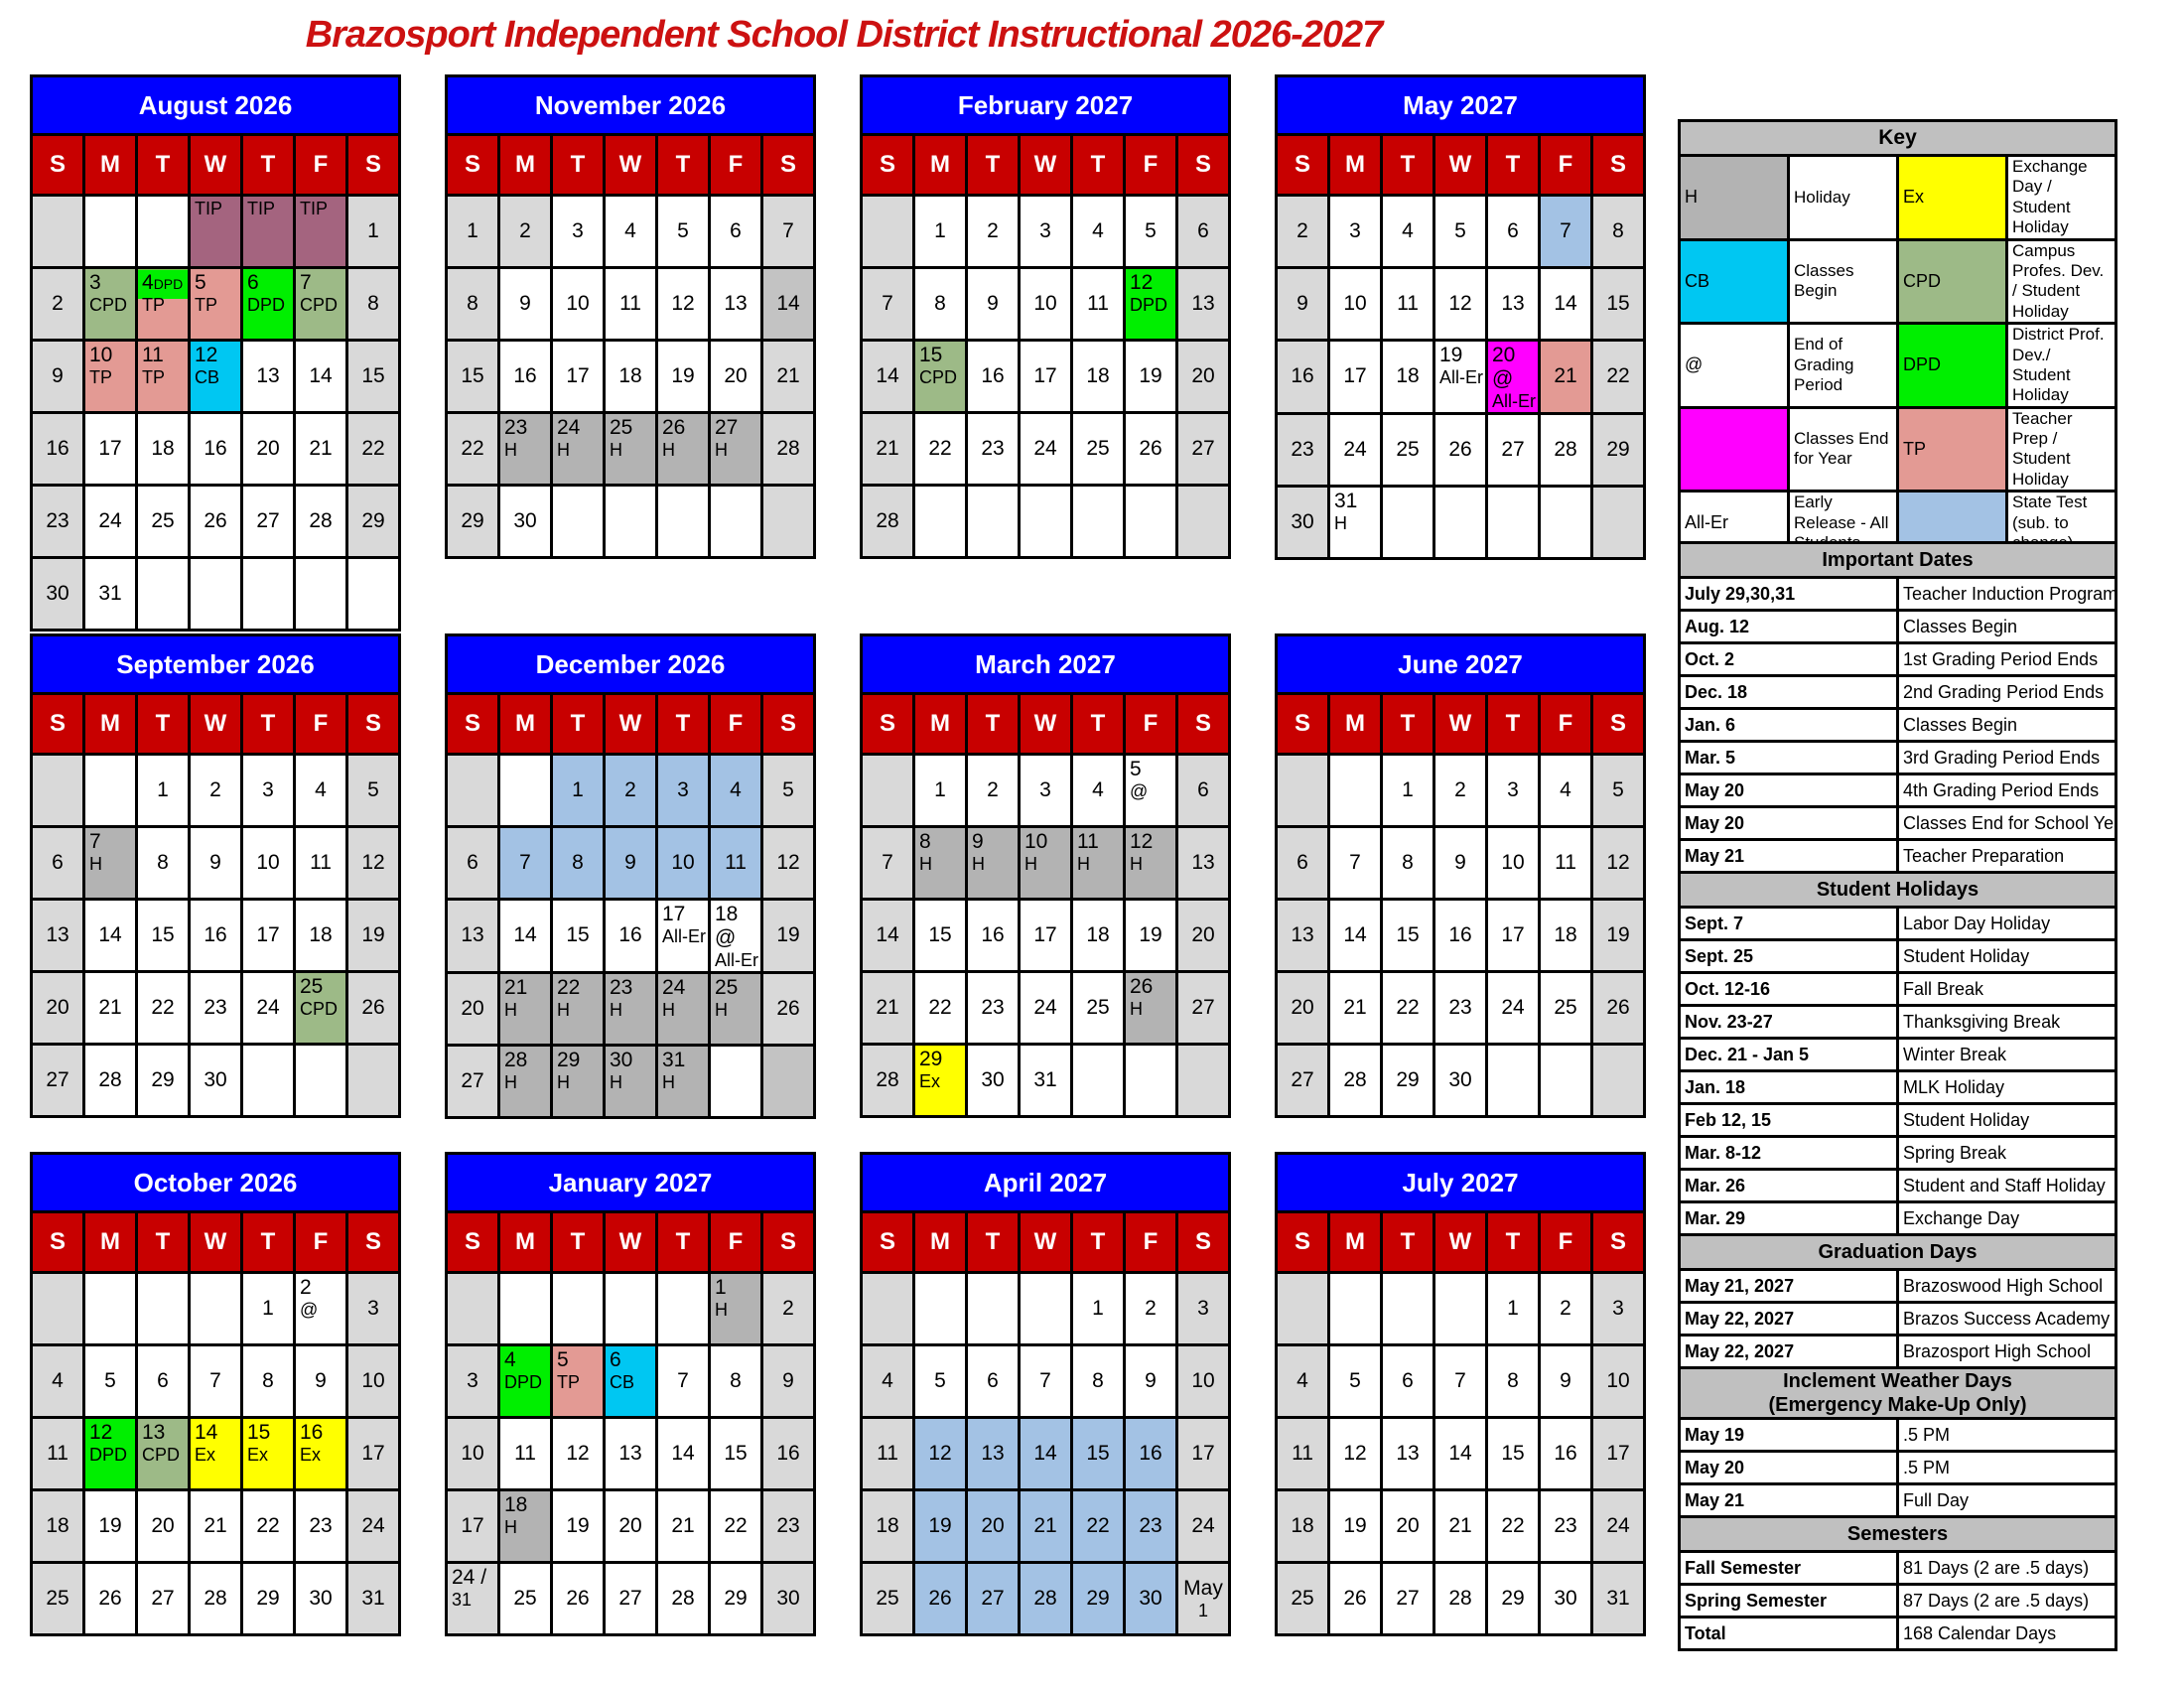 The image size is (2184, 1688). I want to click on month-title-row: August 2026, so click(215, 105).